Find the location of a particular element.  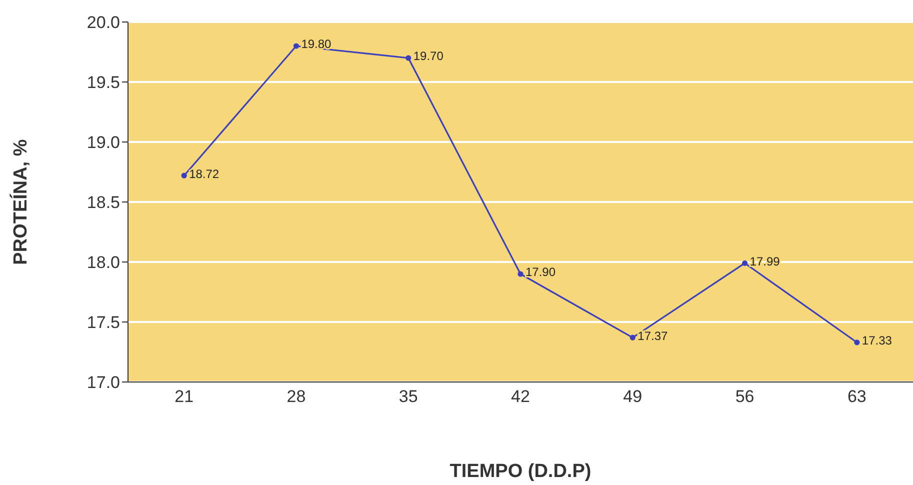

data-label: 19.80 is located at coordinates (316, 44).